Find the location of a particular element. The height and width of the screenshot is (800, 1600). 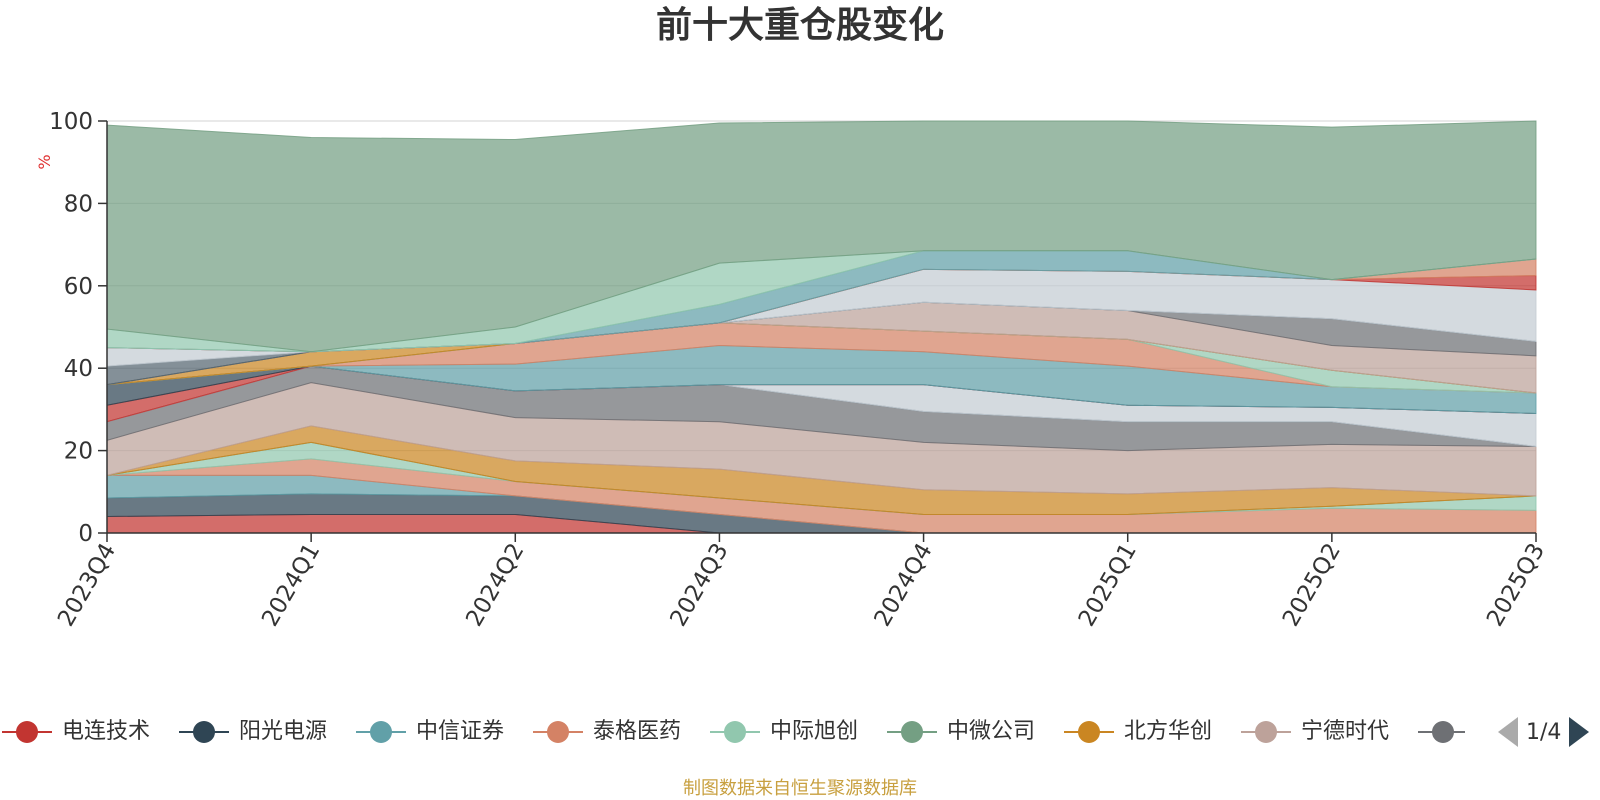

x-tick-label-2024Q3: 2024Q3 is located at coordinates (699, 585).